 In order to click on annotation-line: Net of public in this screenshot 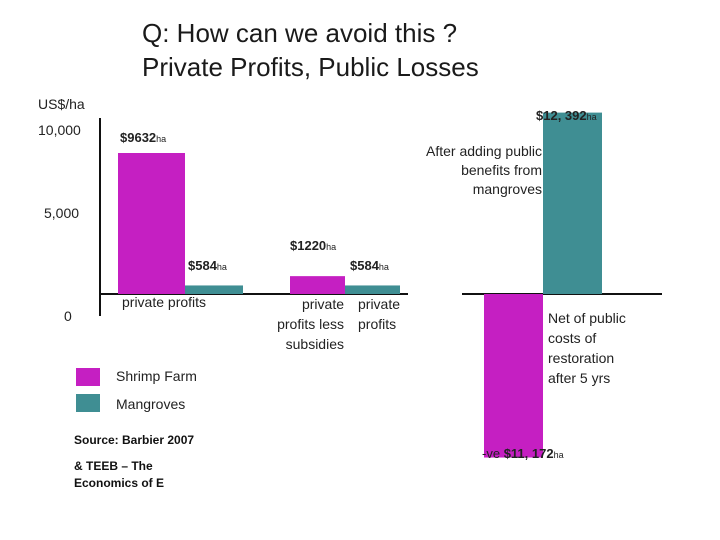, I will do `click(587, 318)`.